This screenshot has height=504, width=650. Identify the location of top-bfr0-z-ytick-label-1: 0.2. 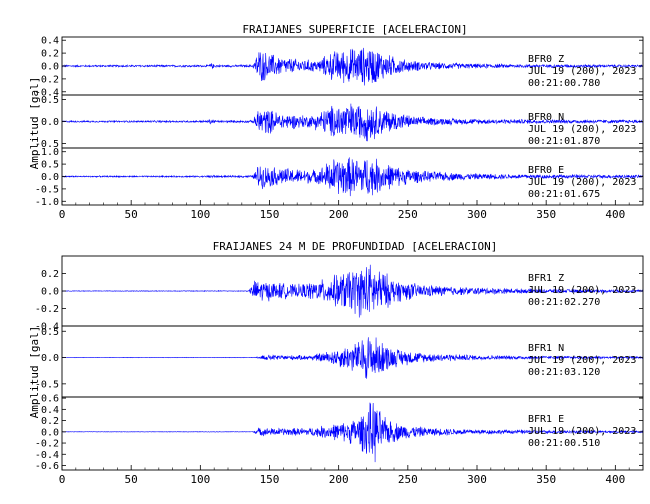
(50, 54).